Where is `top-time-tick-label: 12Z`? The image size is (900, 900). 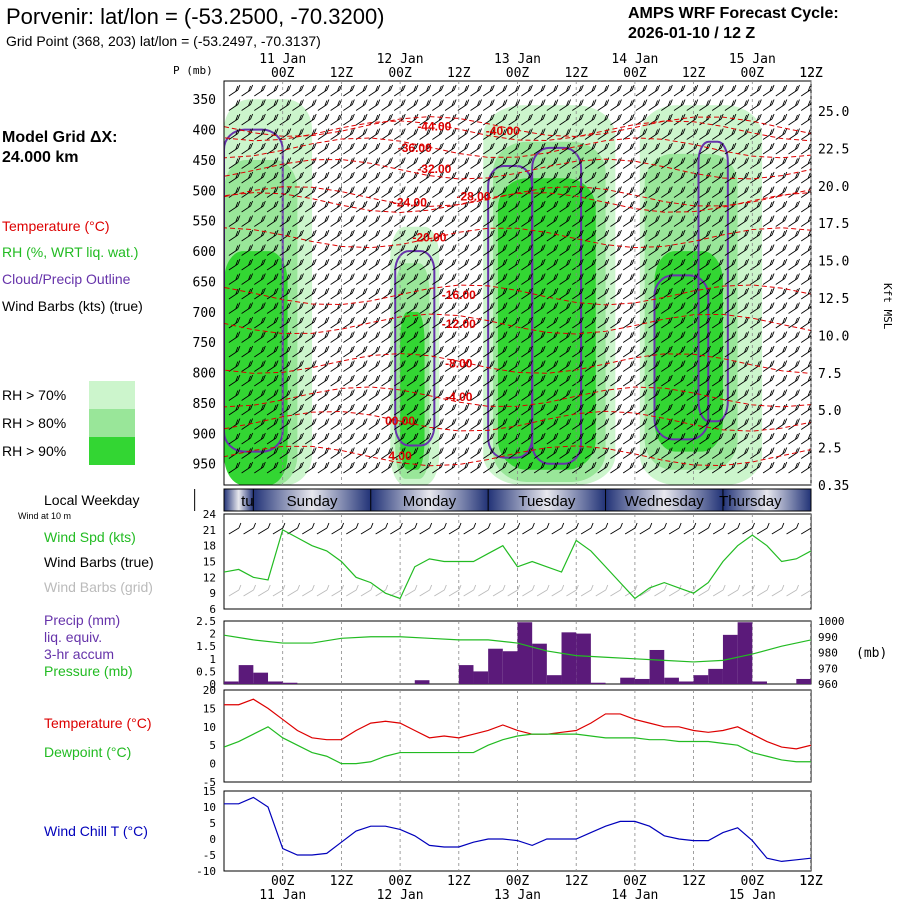
top-time-tick-label: 12Z is located at coordinates (811, 73).